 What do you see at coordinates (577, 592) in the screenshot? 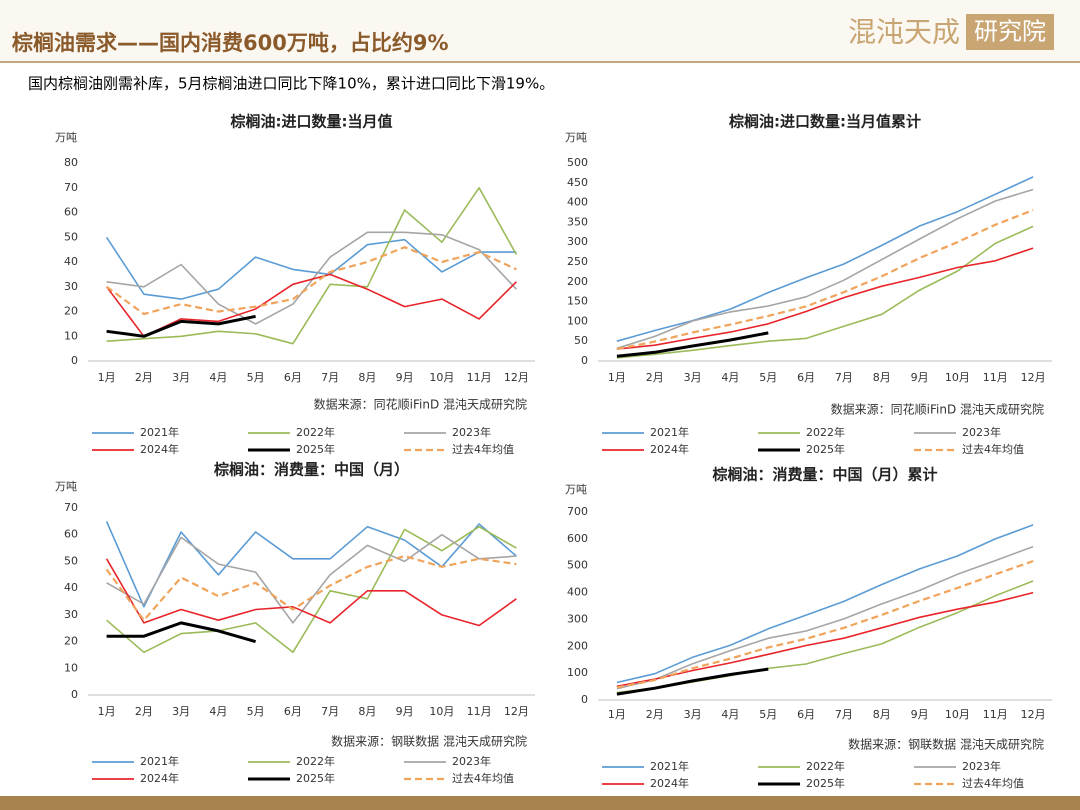
I see `y-tick-label: 400` at bounding box center [577, 592].